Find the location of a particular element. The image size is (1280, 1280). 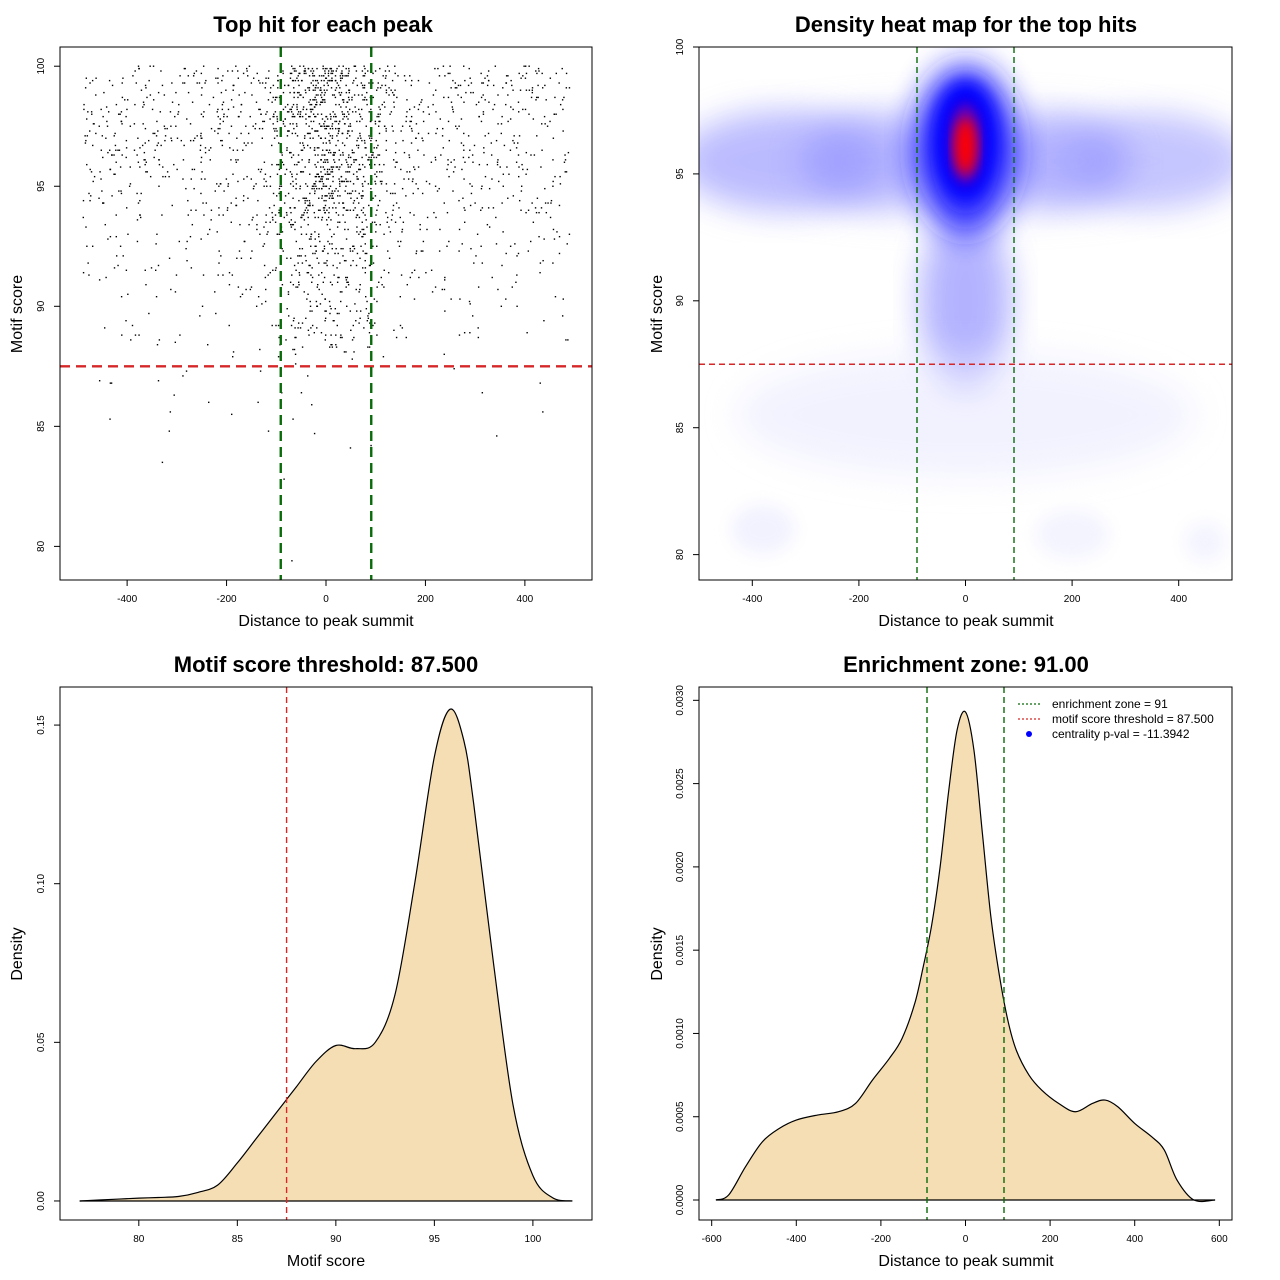

panel1-y-label: Motif score is located at coordinates (17, 314).